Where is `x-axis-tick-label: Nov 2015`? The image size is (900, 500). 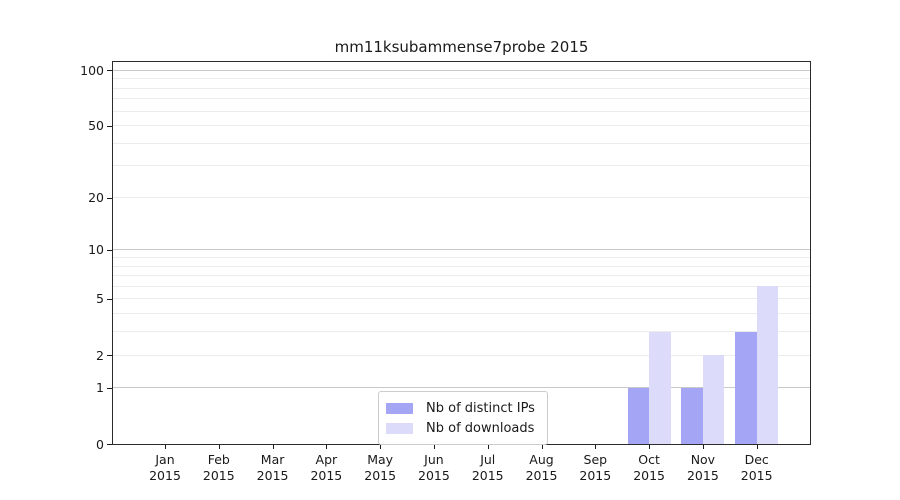
x-axis-tick-label: Nov 2015 is located at coordinates (703, 468).